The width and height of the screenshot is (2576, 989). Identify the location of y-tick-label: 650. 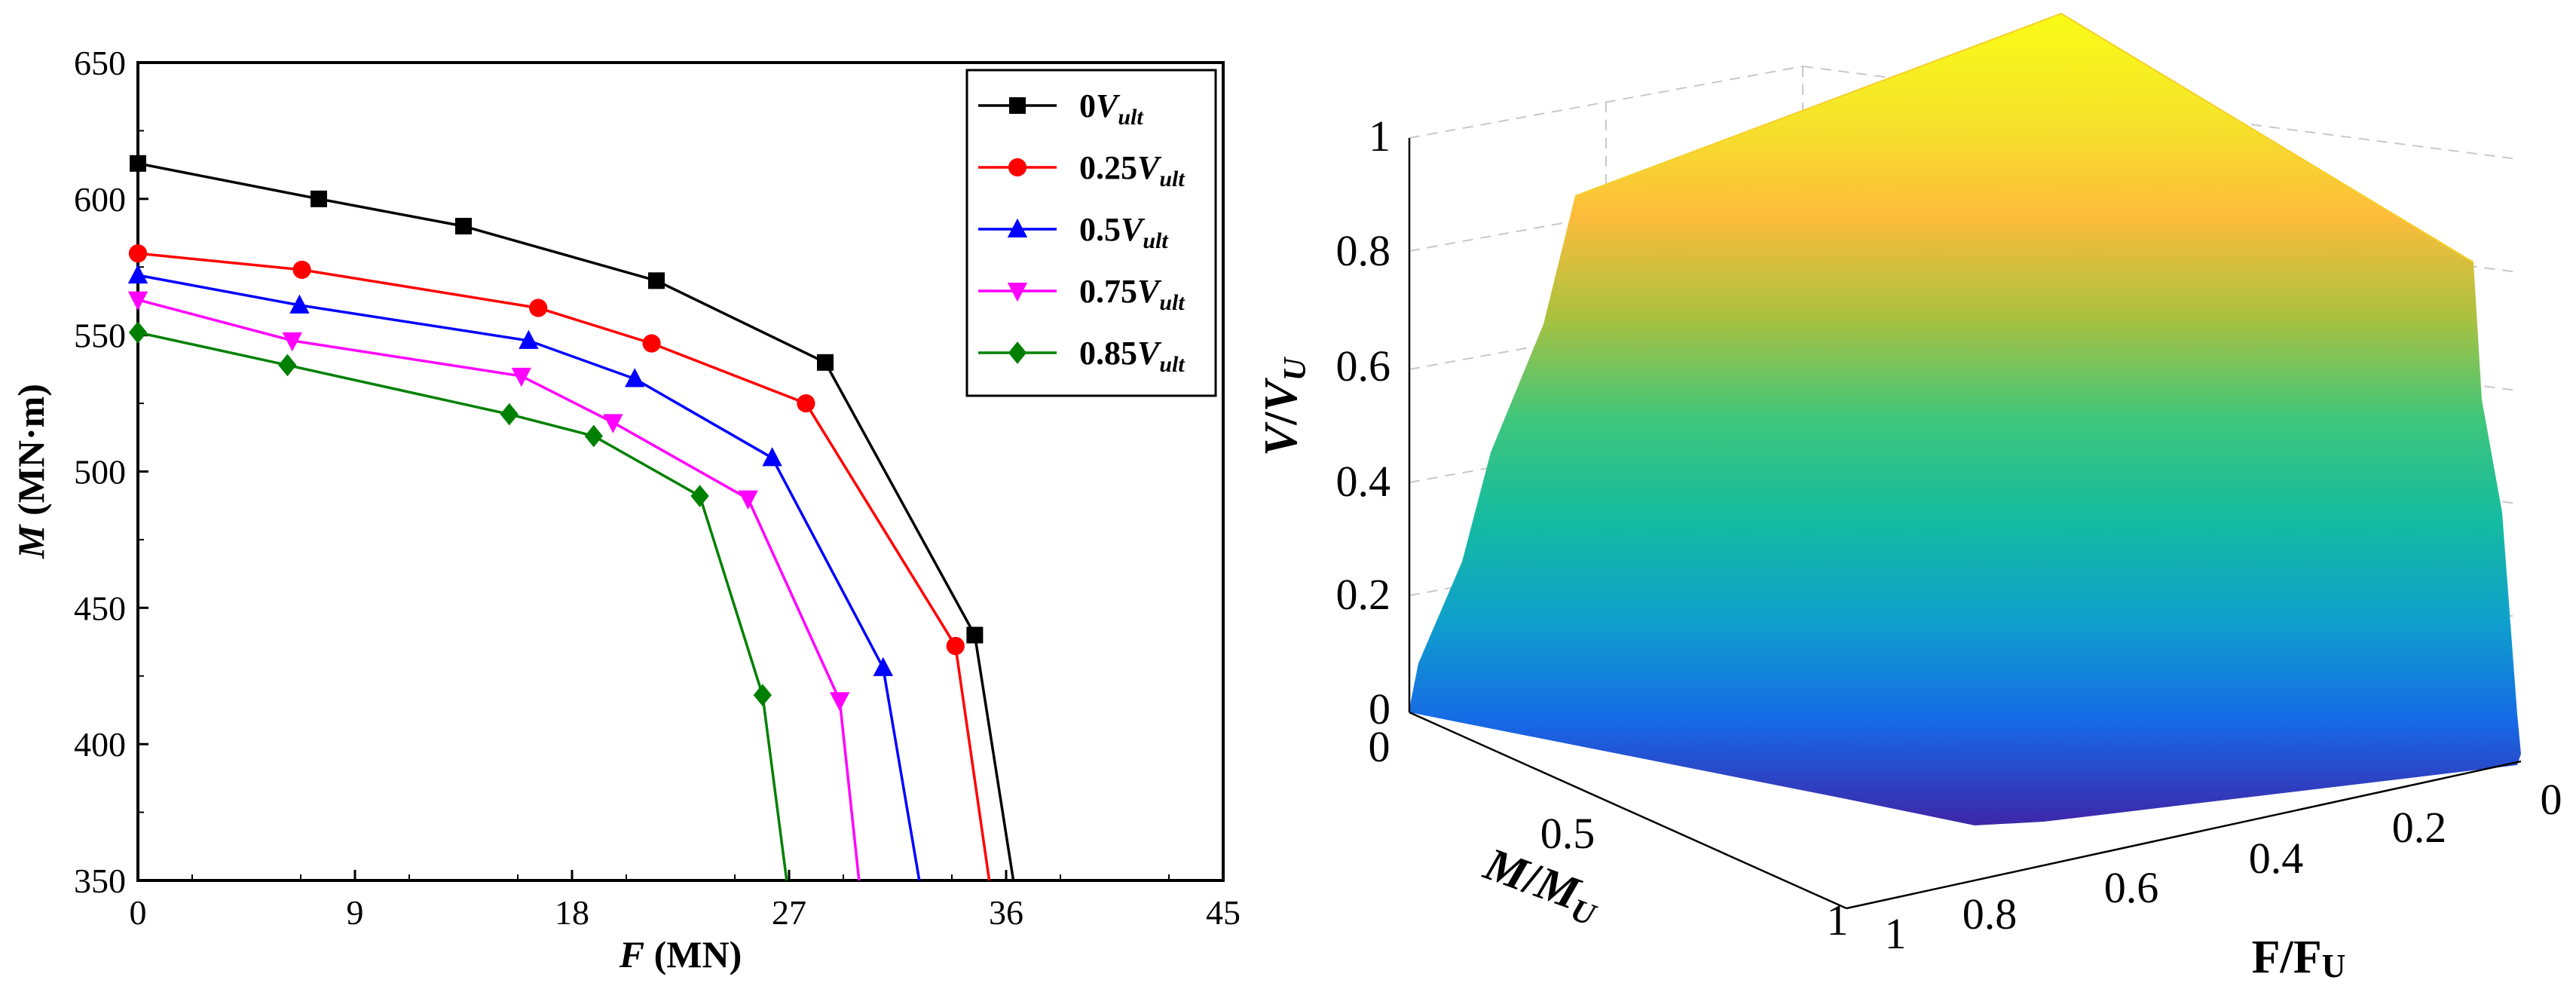
(100, 63).